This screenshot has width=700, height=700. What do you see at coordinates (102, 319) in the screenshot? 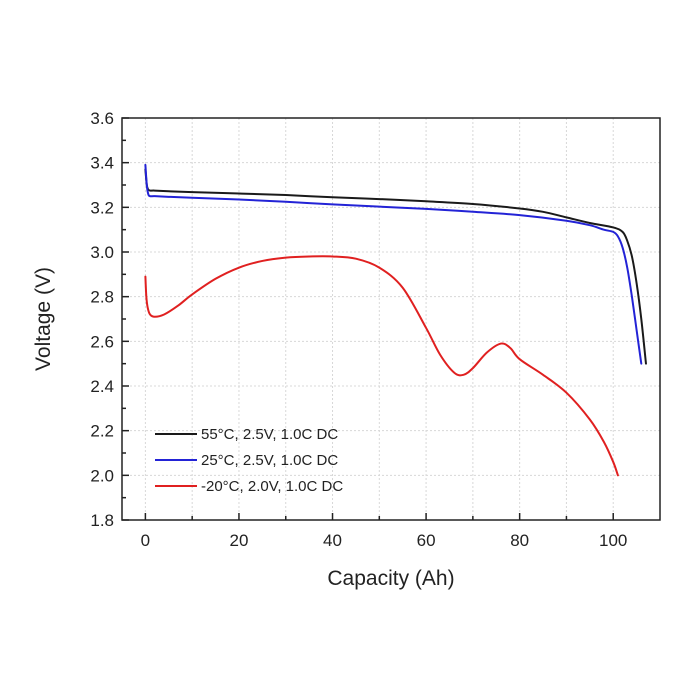
I see `y-tick-labels: 1.8 2.0 2.2 2.4 2.6 2.8 3.0 3.2 3.4 3.6` at bounding box center [102, 319].